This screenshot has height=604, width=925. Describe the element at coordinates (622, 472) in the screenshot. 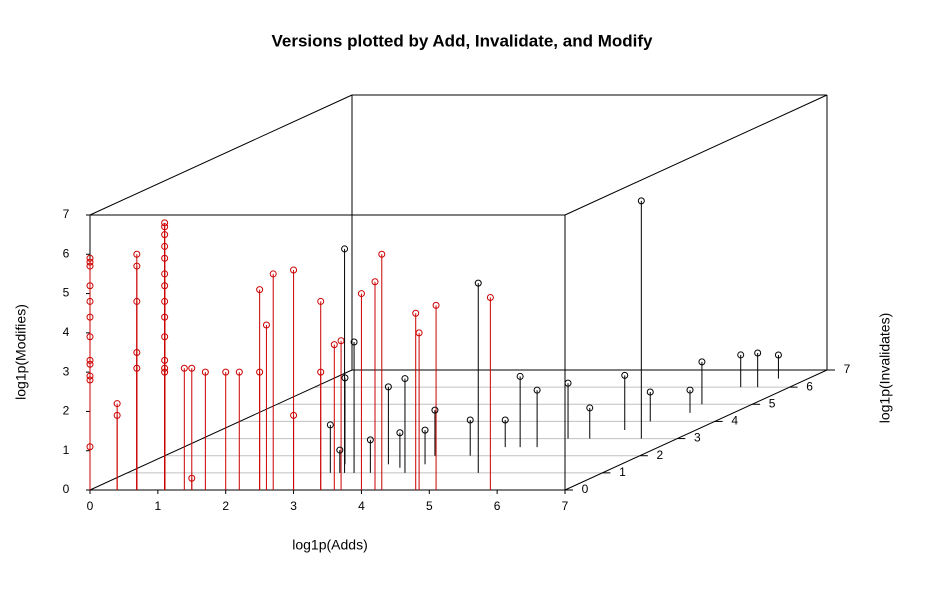

I see `z-tick-label: 1` at that location.